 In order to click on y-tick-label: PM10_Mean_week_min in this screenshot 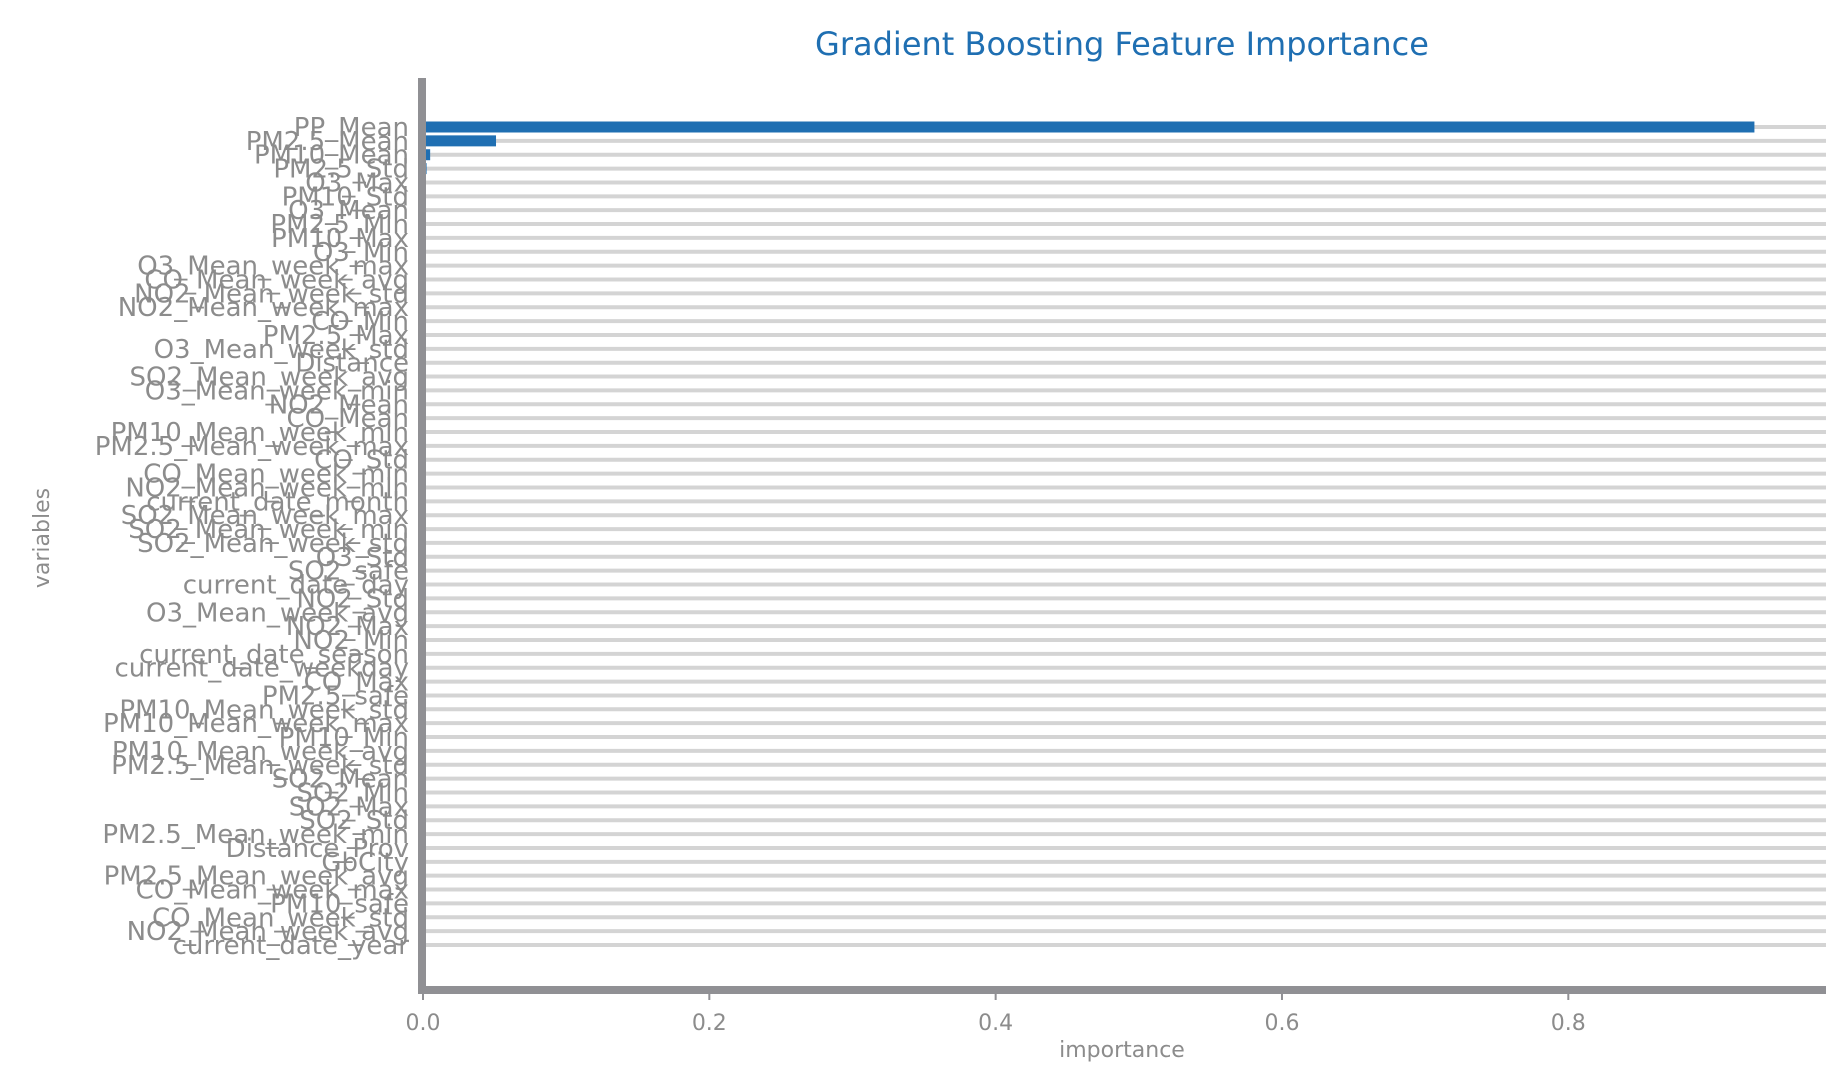, I will do `click(260, 433)`.